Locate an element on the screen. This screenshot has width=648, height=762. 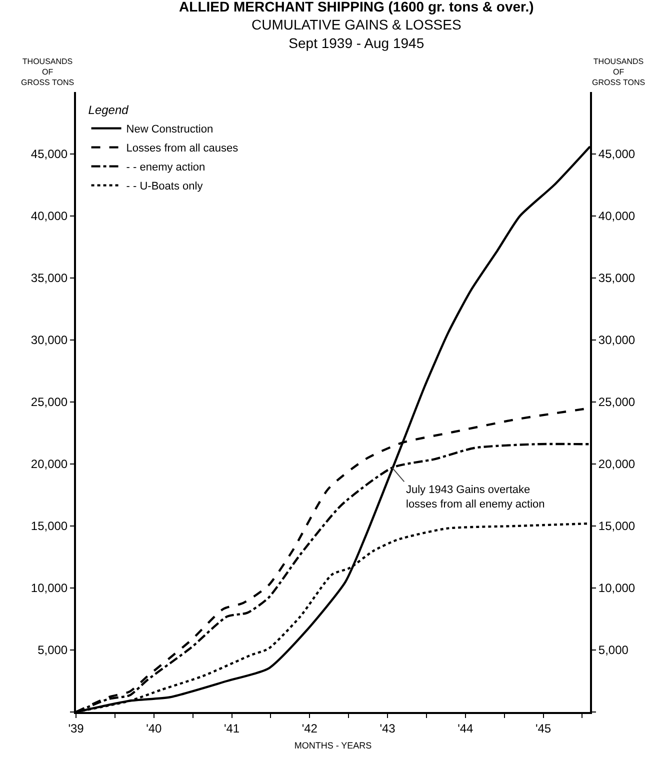
y2-axis-title: THOUSANDS OF GROSS TONS is located at coordinates (619, 72).